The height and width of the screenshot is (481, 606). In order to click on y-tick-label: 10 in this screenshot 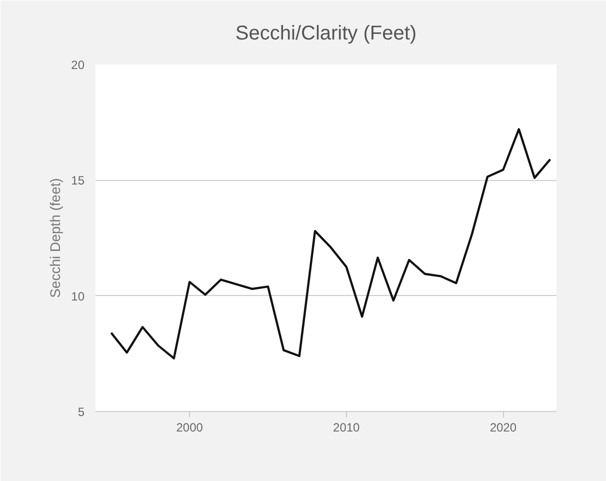, I will do `click(78, 296)`.